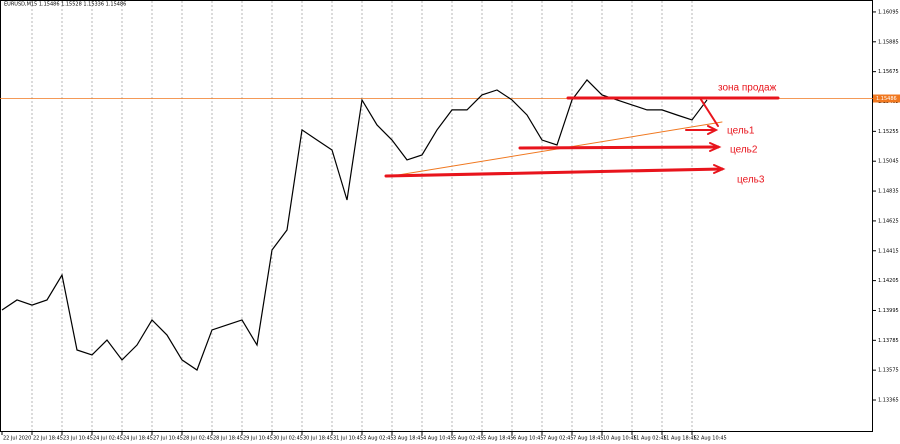 This screenshot has width=900, height=444. Describe the element at coordinates (747, 88) in the screenshot. I see `annotation: зона продаж` at that location.